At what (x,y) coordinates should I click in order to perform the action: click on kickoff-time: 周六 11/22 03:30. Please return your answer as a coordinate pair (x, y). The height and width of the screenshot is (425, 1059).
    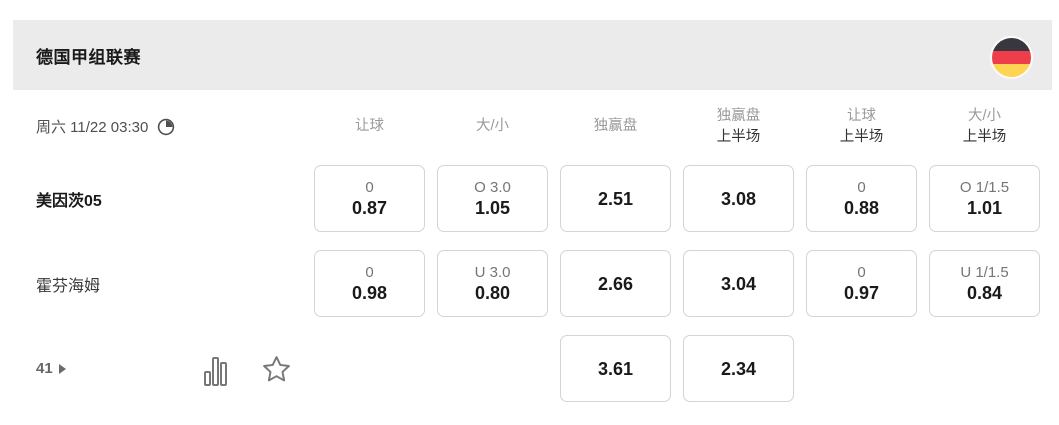
    Looking at the image, I should click on (92, 127).